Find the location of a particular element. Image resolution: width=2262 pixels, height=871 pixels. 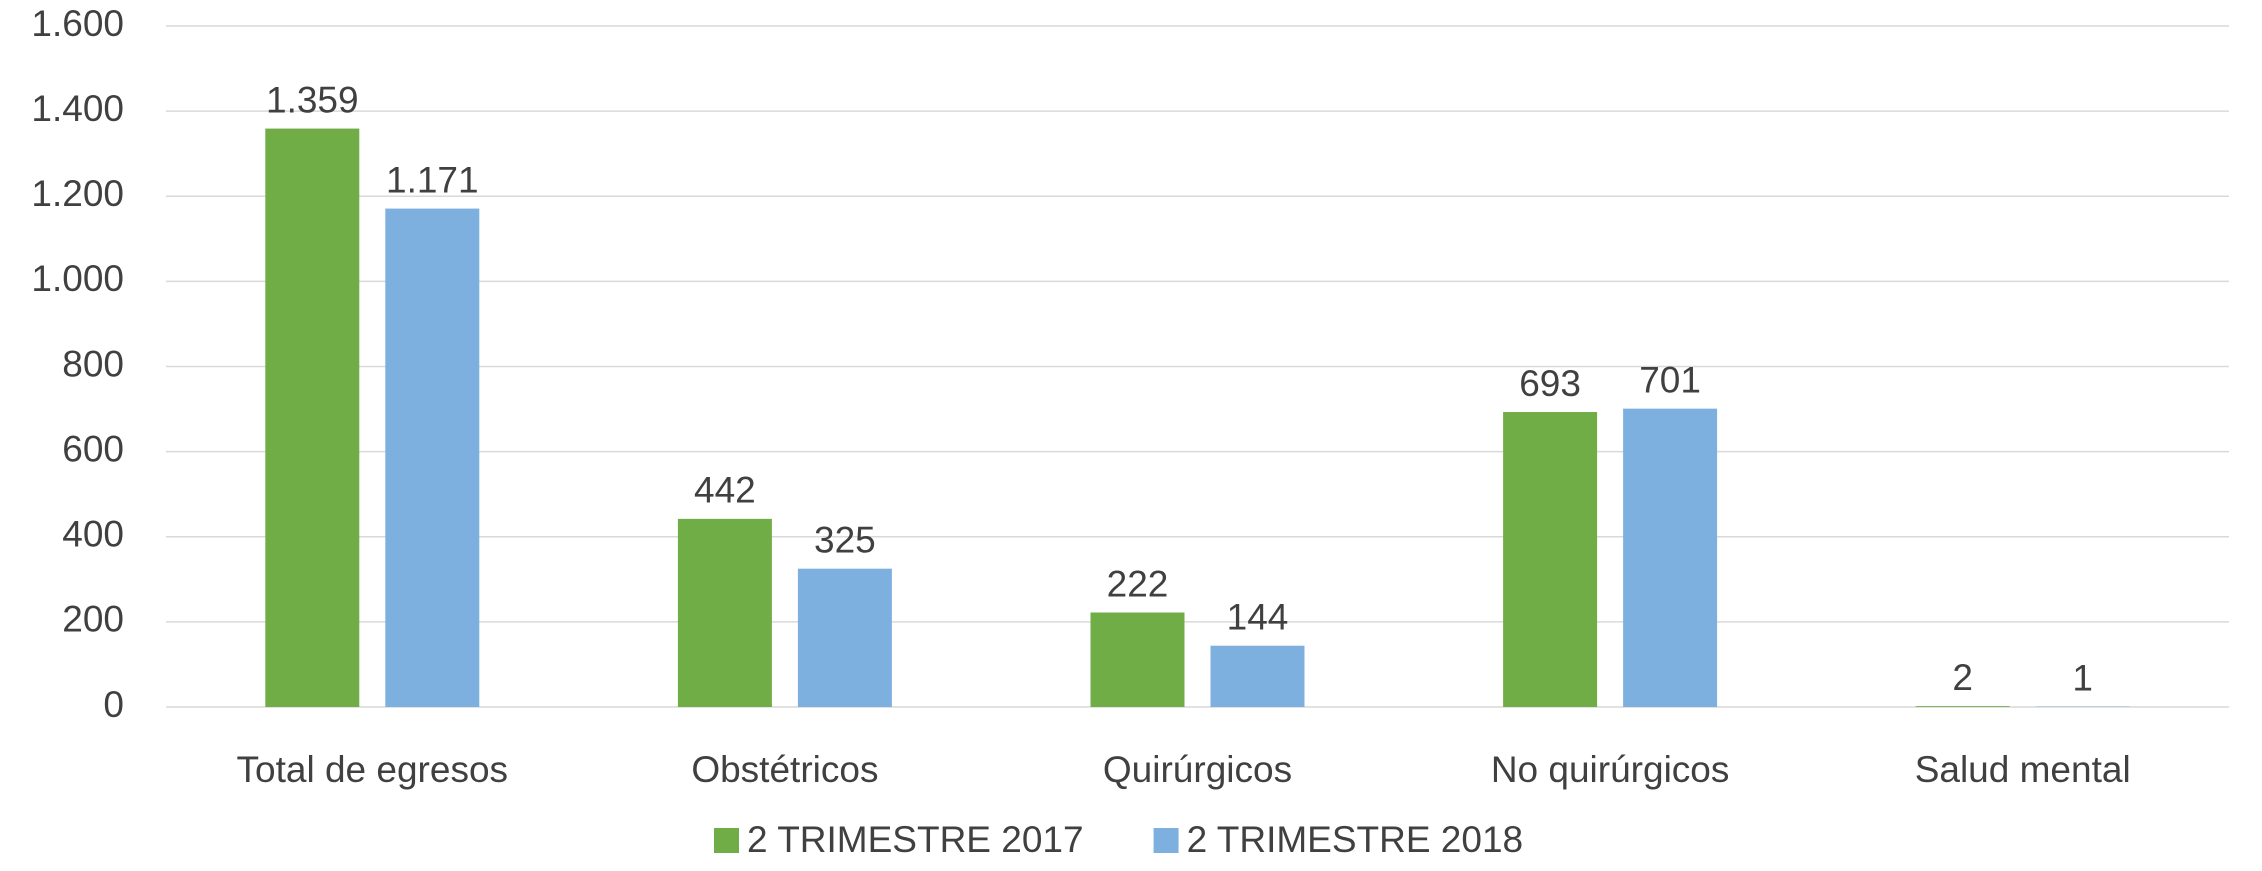

x-tick-label: Salud mental is located at coordinates (2023, 769).